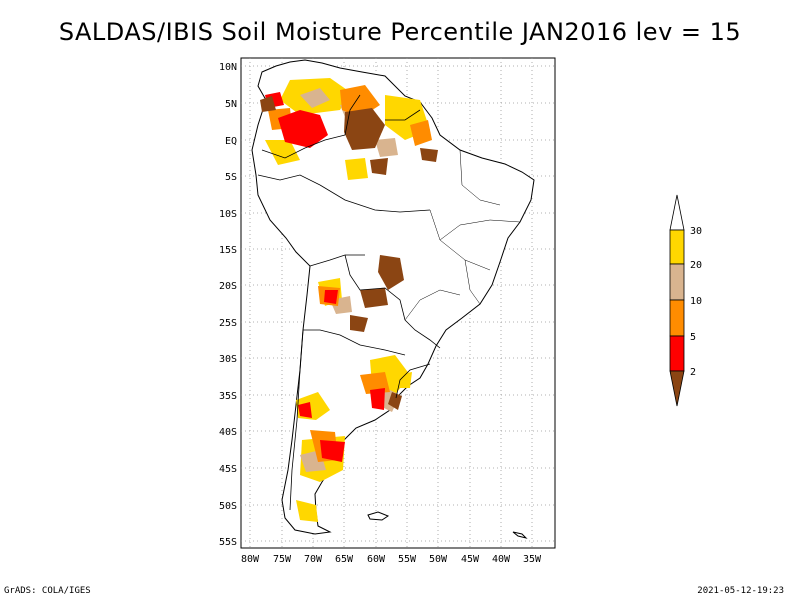 The image size is (800, 600). I want to click on lon-label: 80W, so click(250, 559).